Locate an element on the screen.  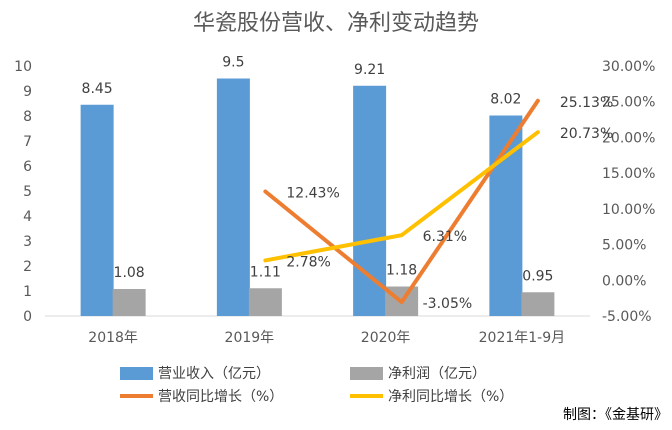
bar-data-label: 1.18 is located at coordinates (401, 271).